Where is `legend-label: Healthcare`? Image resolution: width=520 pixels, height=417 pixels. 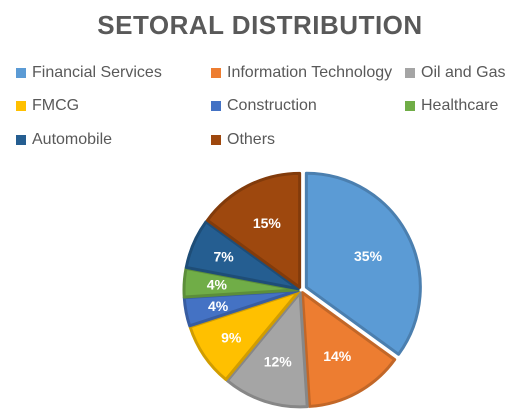
legend-label: Healthcare is located at coordinates (460, 105).